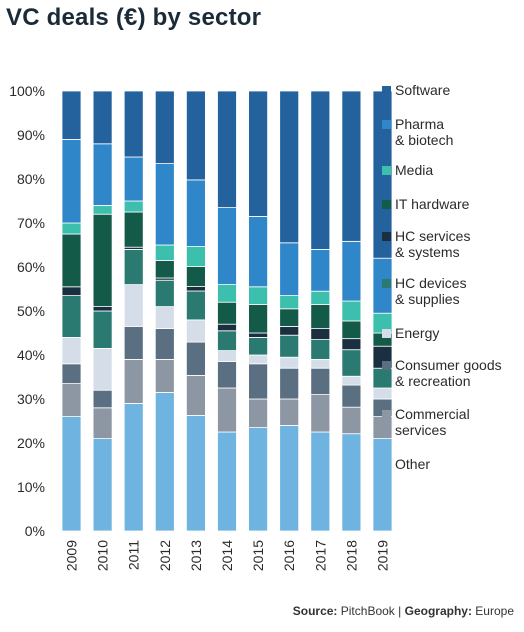  I want to click on legend-label: IT hardware, so click(432, 204).